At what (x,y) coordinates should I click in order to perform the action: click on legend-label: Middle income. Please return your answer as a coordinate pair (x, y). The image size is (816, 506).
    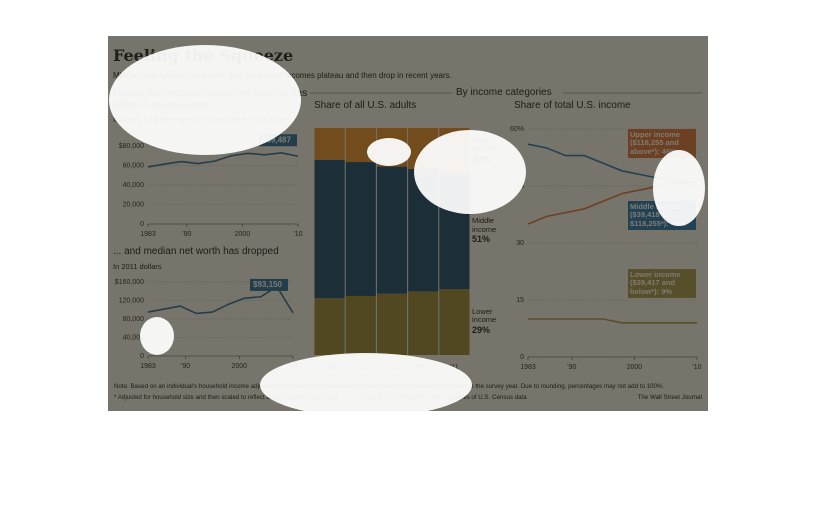
    Looking at the image, I should click on (484, 225).